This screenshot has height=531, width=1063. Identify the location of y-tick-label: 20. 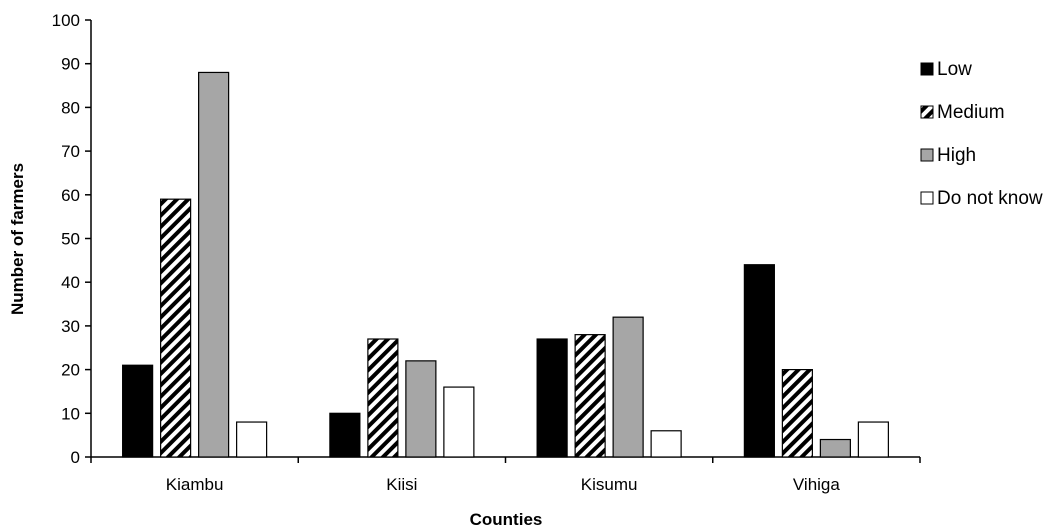
(70, 370).